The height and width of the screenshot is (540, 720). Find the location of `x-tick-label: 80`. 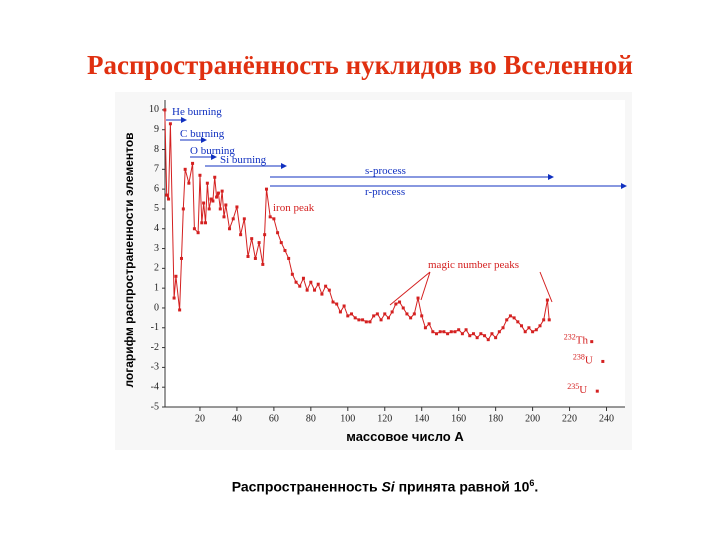

x-tick-label: 80 is located at coordinates (311, 418).